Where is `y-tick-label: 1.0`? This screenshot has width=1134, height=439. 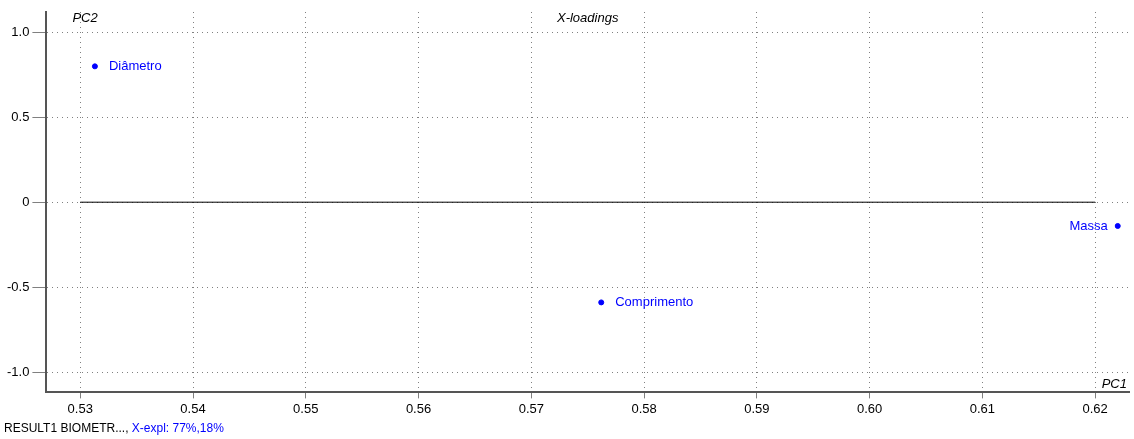
y-tick-label: 1.0 is located at coordinates (20, 31).